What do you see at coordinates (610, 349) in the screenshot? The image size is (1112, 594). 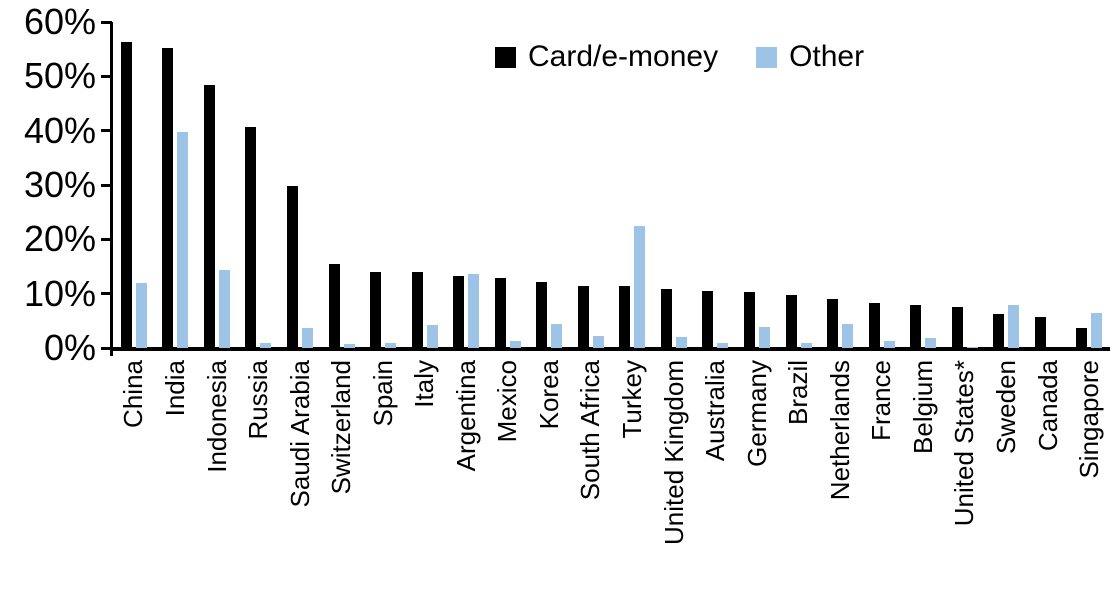 I see `x-axis-line` at bounding box center [610, 349].